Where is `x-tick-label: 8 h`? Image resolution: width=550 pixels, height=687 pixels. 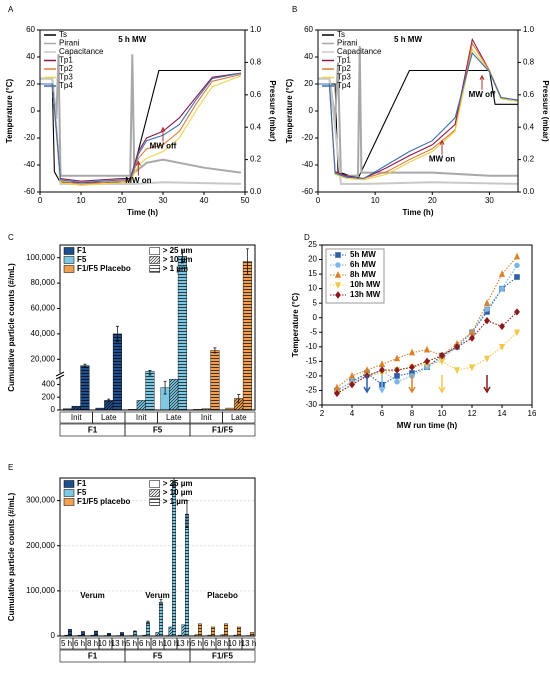 x-tick-label: 8 h is located at coordinates (92, 643).